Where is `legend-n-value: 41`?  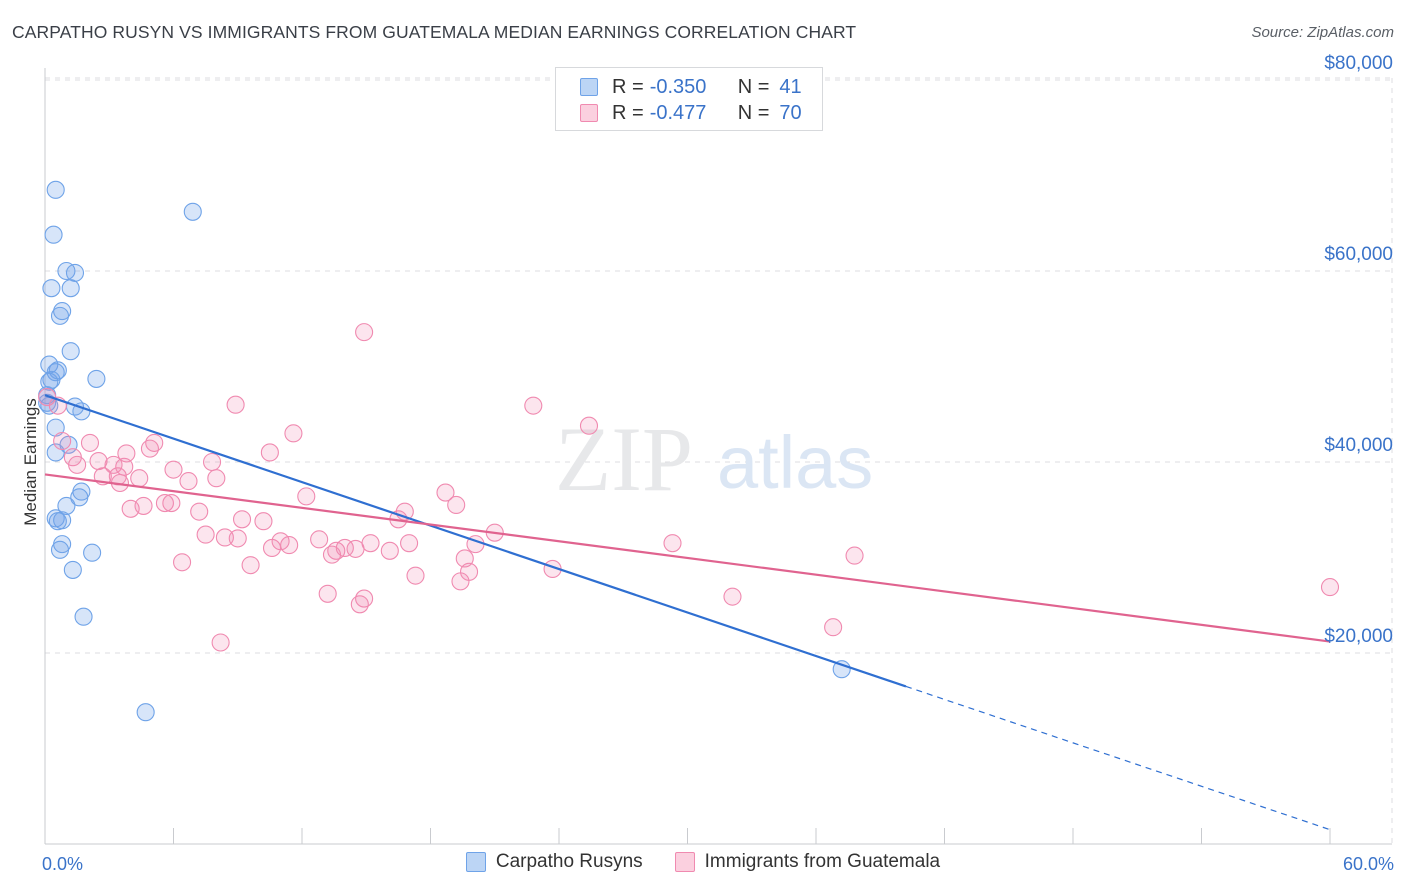
legend-n-value: 41 is located at coordinates (790, 86).